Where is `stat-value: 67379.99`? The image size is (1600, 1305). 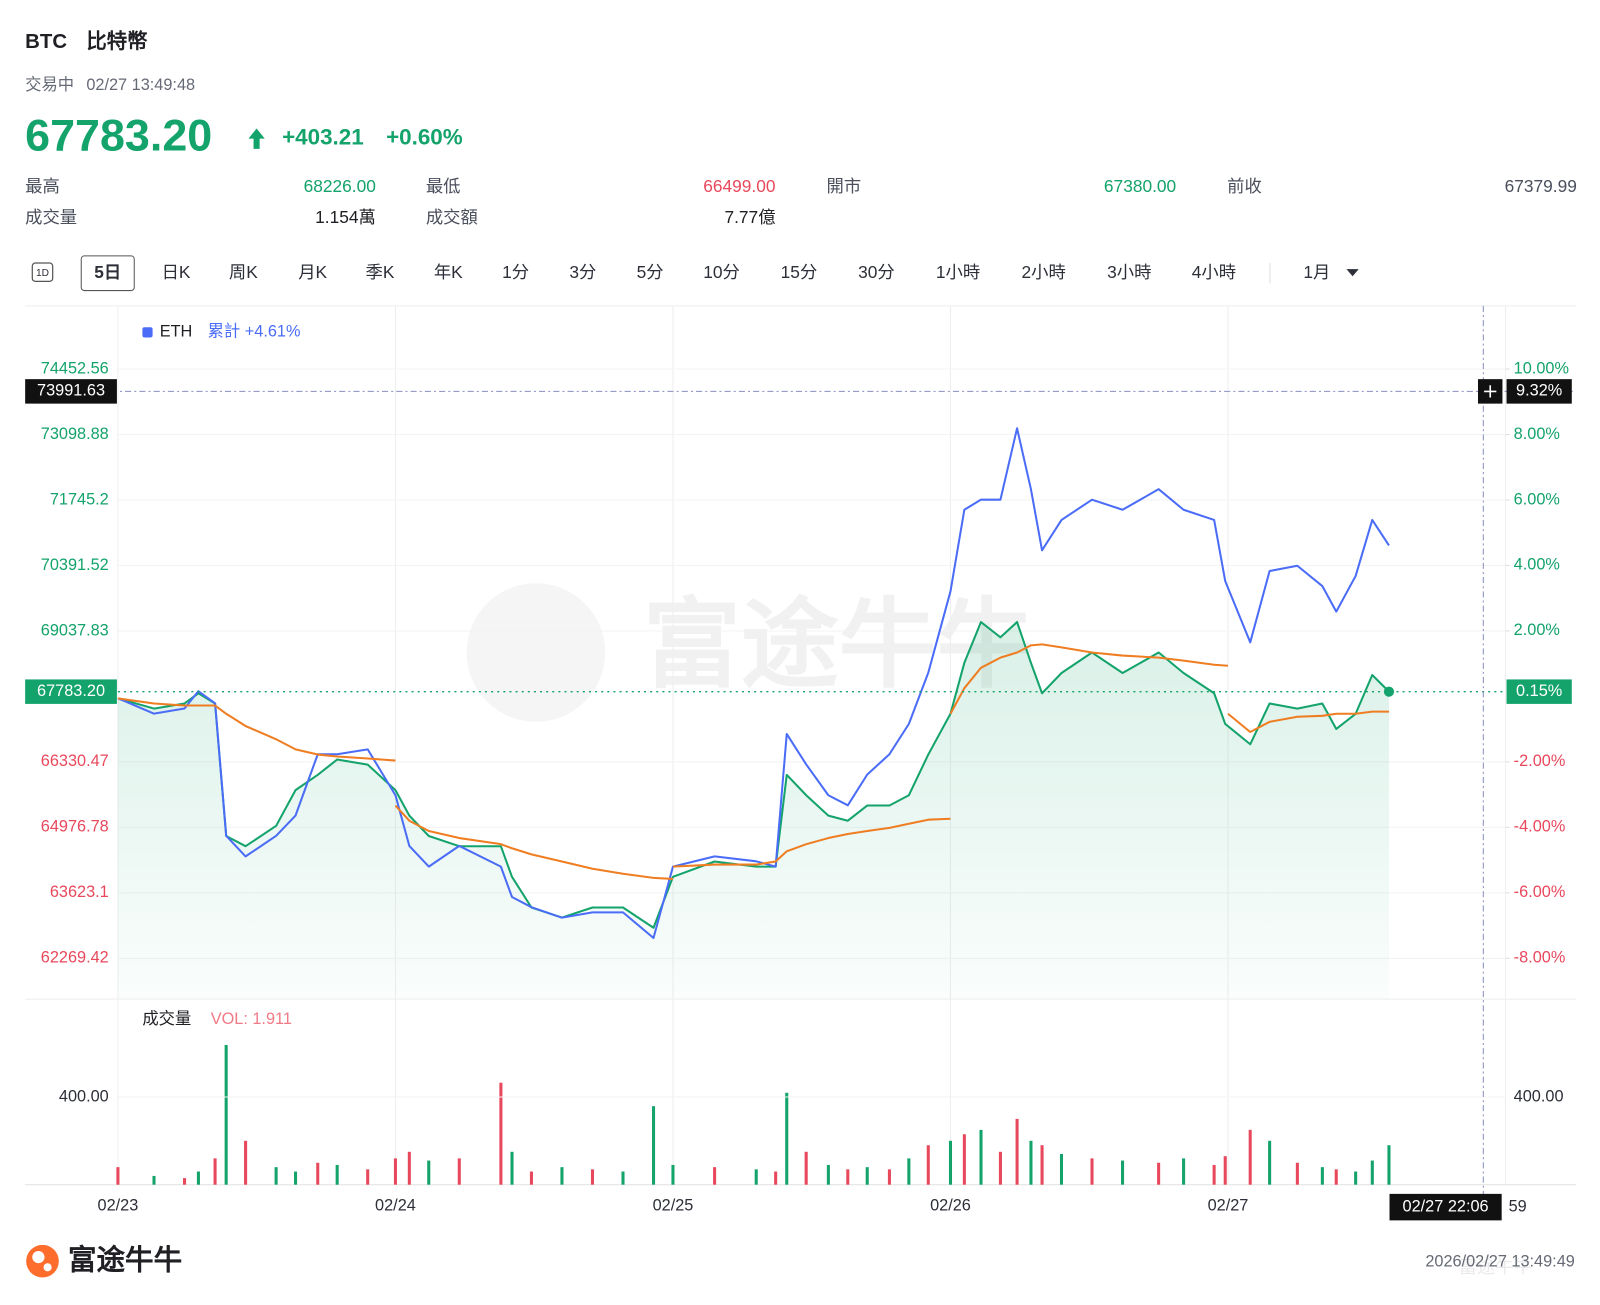 stat-value: 67379.99 is located at coordinates (1541, 186).